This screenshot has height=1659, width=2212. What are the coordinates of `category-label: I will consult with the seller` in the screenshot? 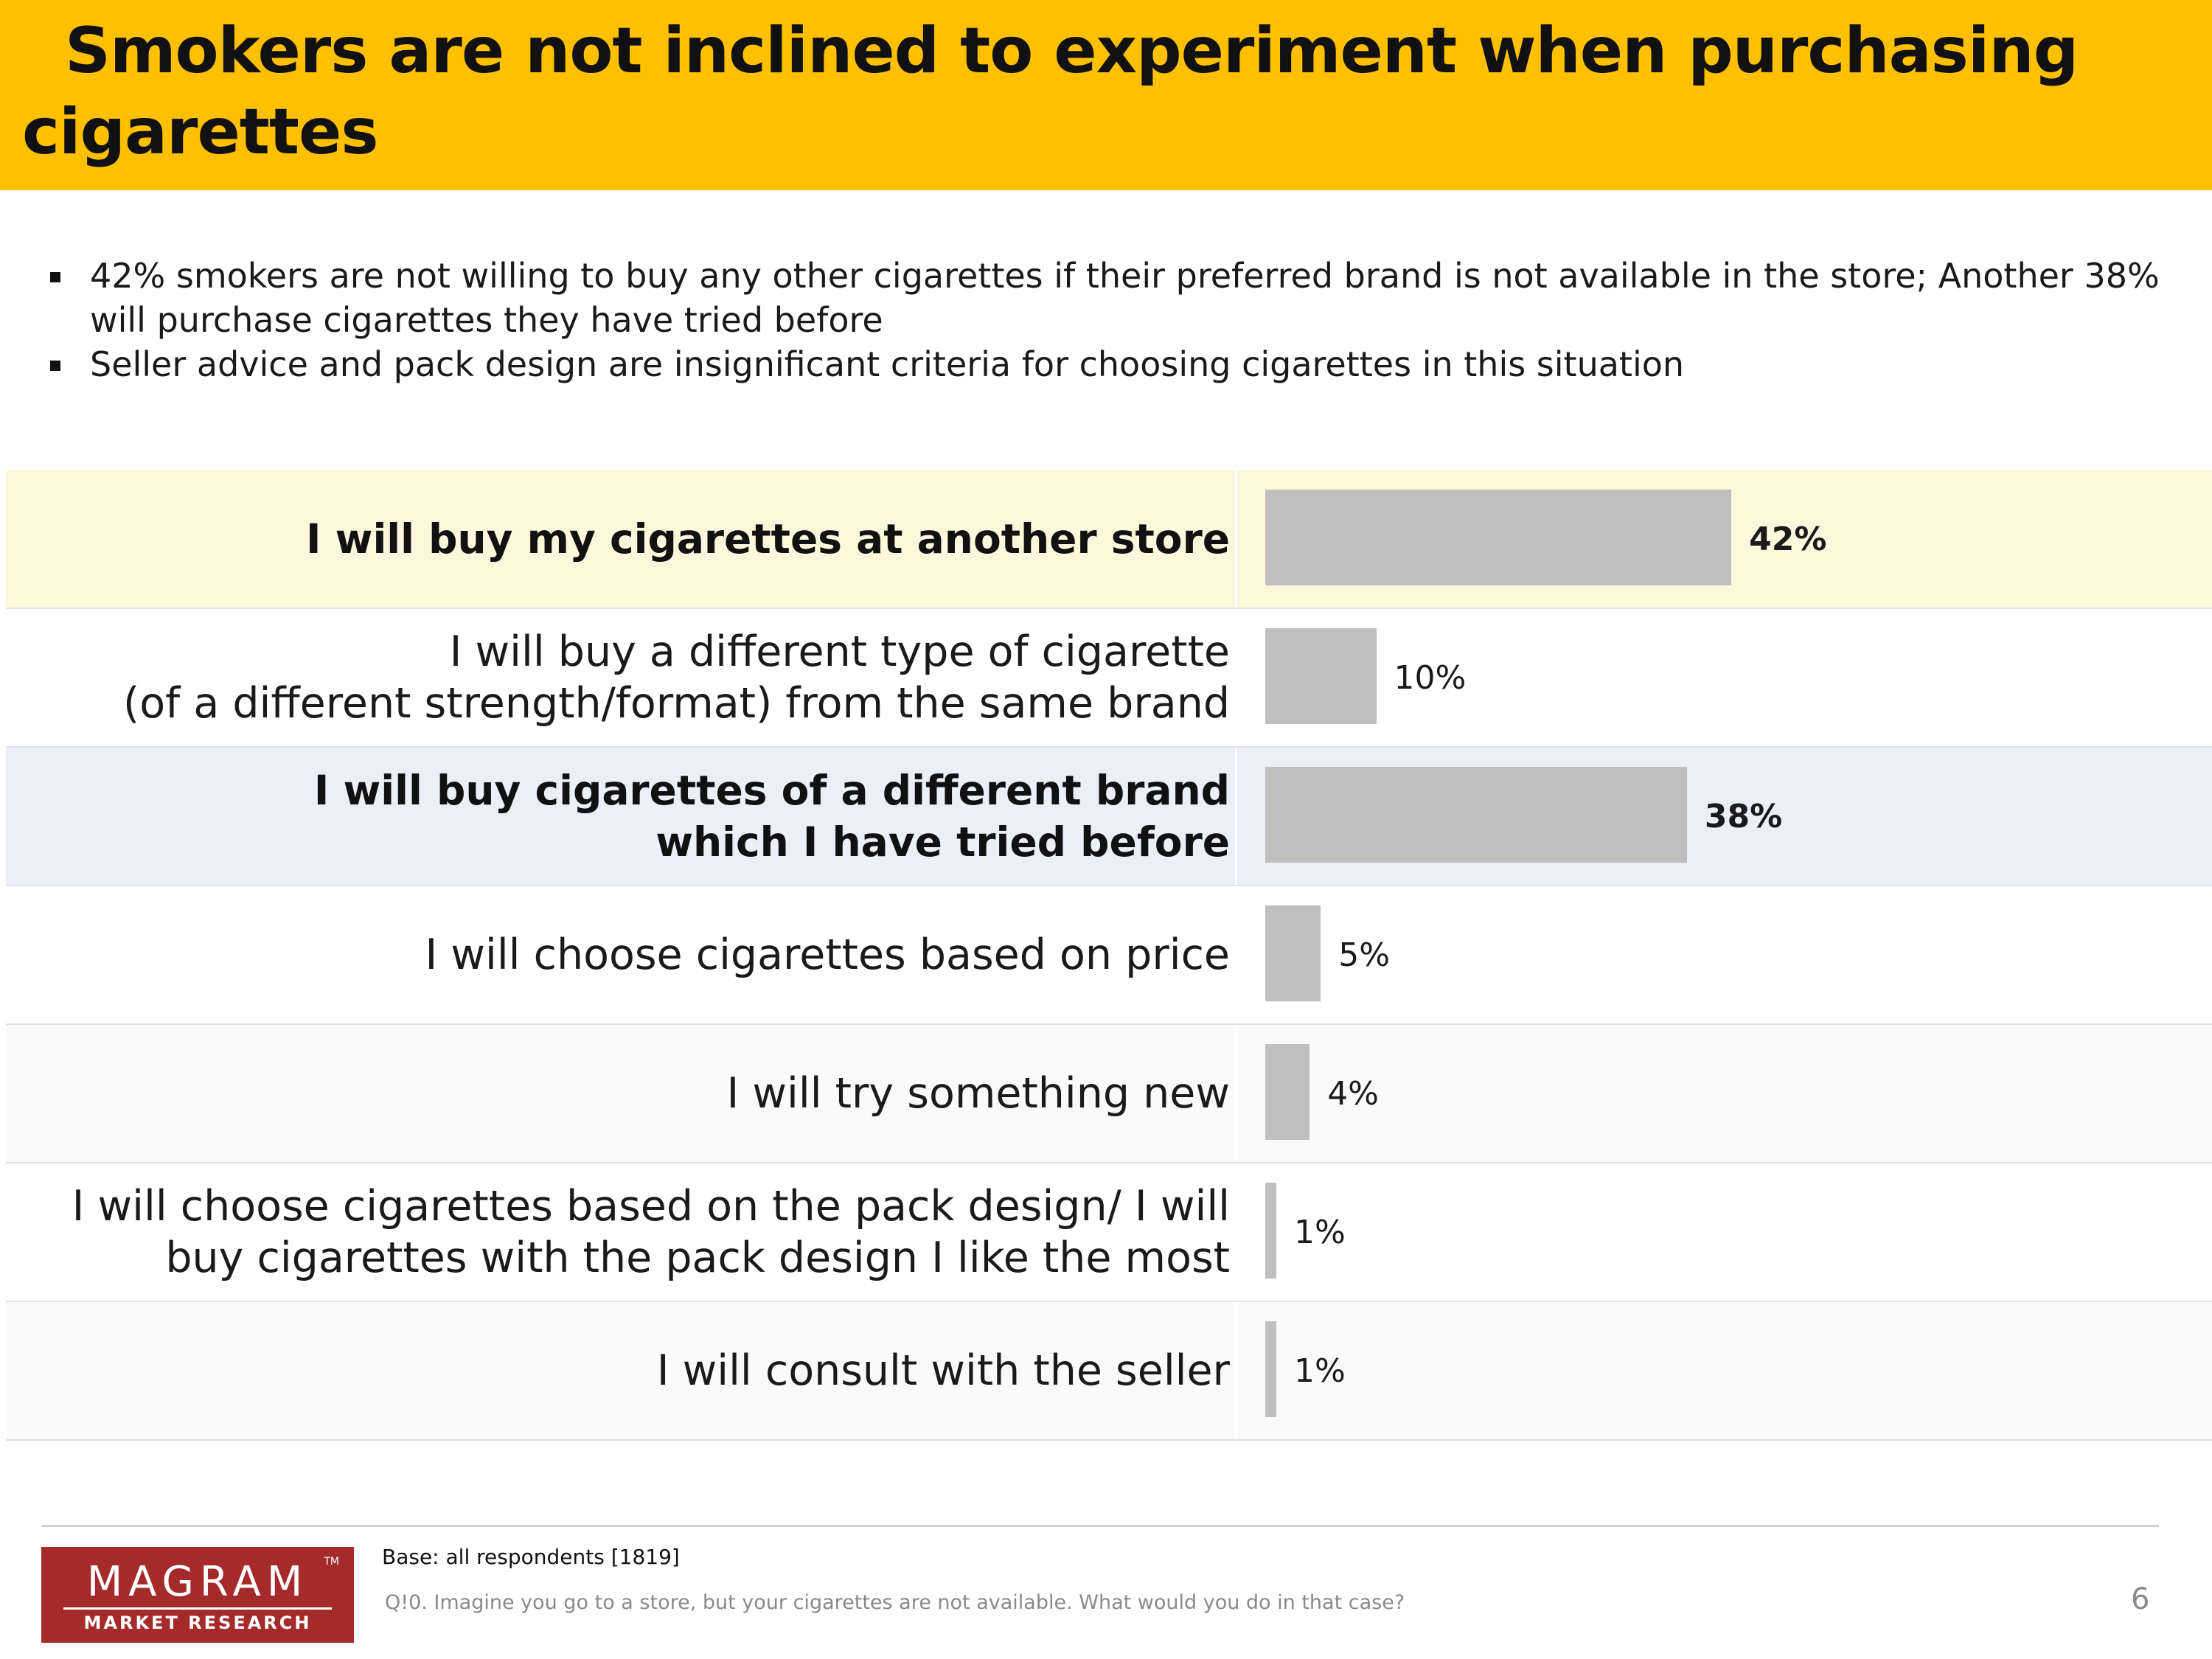 It's located at (943, 1370).